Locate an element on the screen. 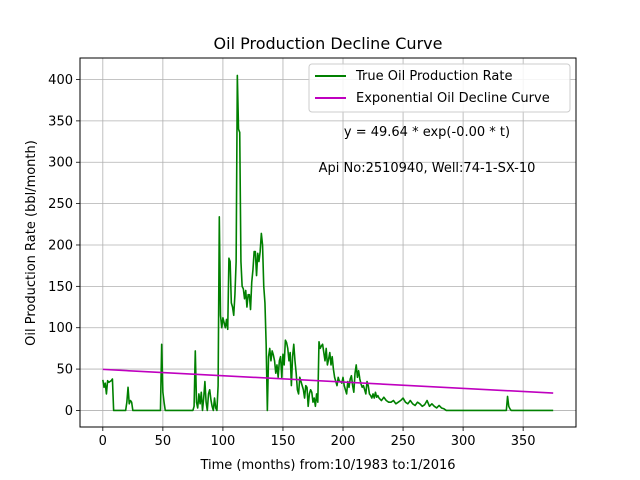 Image resolution: width=640 pixels, height=480 pixels. x-tick-label: 50 is located at coordinates (163, 441).